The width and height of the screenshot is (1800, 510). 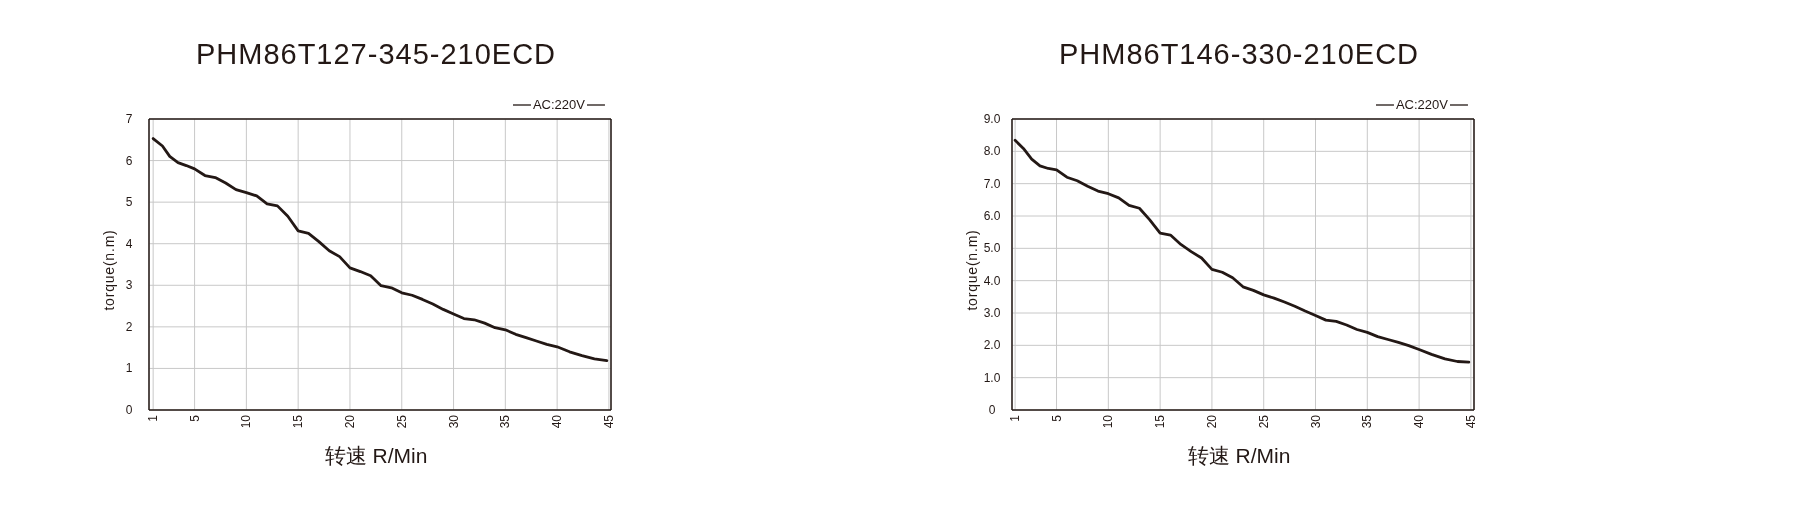 I want to click on y-tick-label: 4, so click(x=129, y=243).